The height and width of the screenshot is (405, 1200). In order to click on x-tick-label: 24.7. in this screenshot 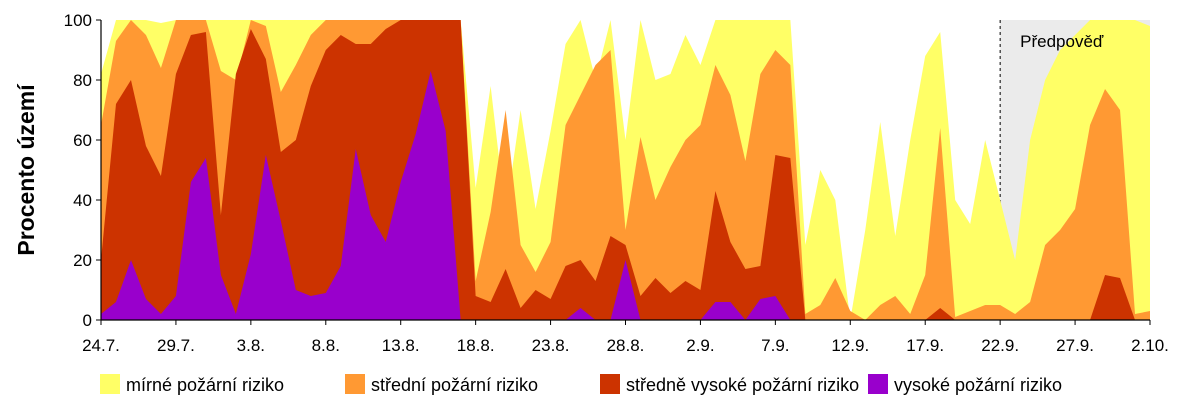, I will do `click(101, 345)`.